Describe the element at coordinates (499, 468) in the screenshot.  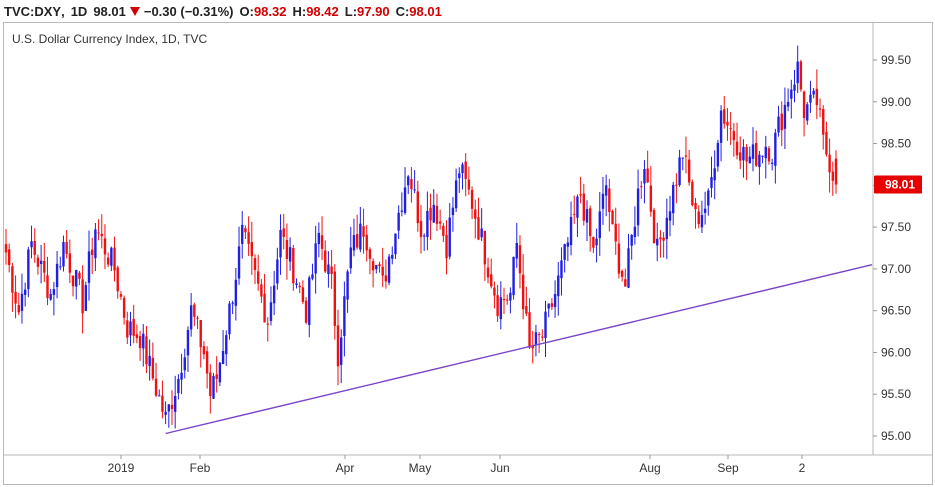
I see `x-tick-label: Jun` at that location.